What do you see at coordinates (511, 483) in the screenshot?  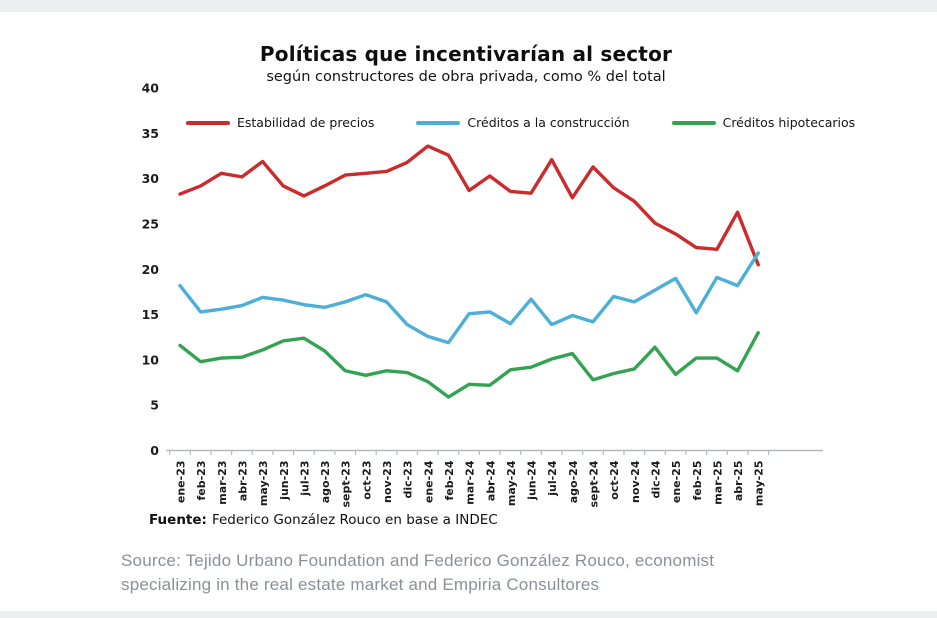 I see `svg-text: may-24` at bounding box center [511, 483].